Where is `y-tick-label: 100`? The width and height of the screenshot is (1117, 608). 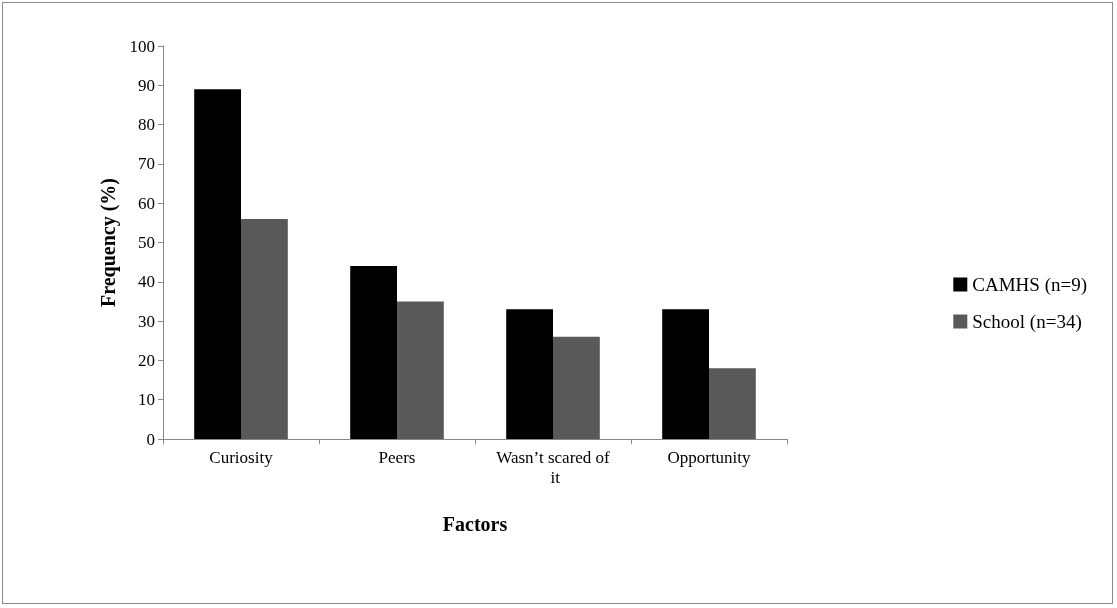
y-tick-label: 100 is located at coordinates (142, 46).